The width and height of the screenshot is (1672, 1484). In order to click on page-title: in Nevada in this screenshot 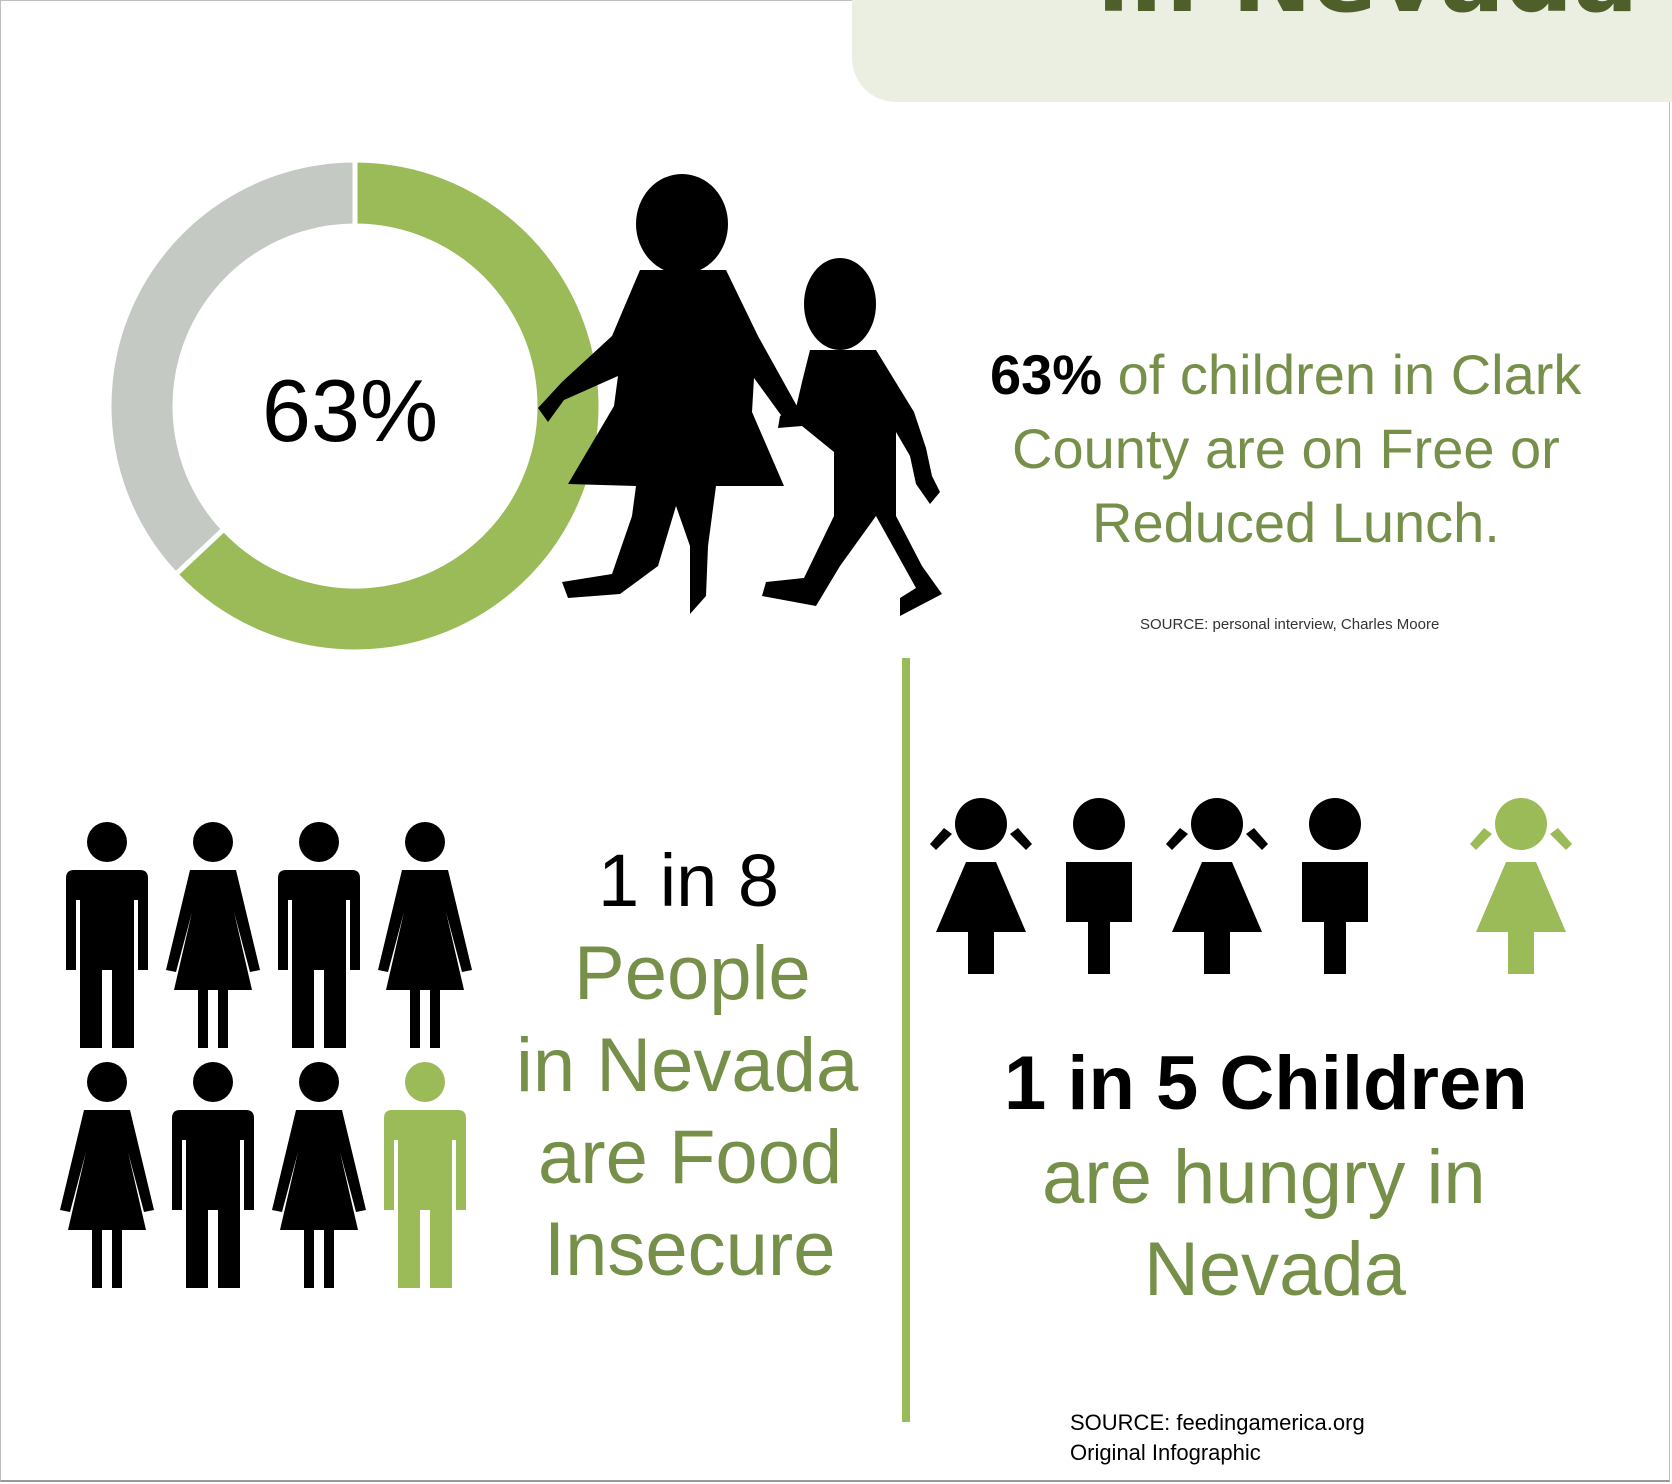, I will do `click(1367, 13)`.